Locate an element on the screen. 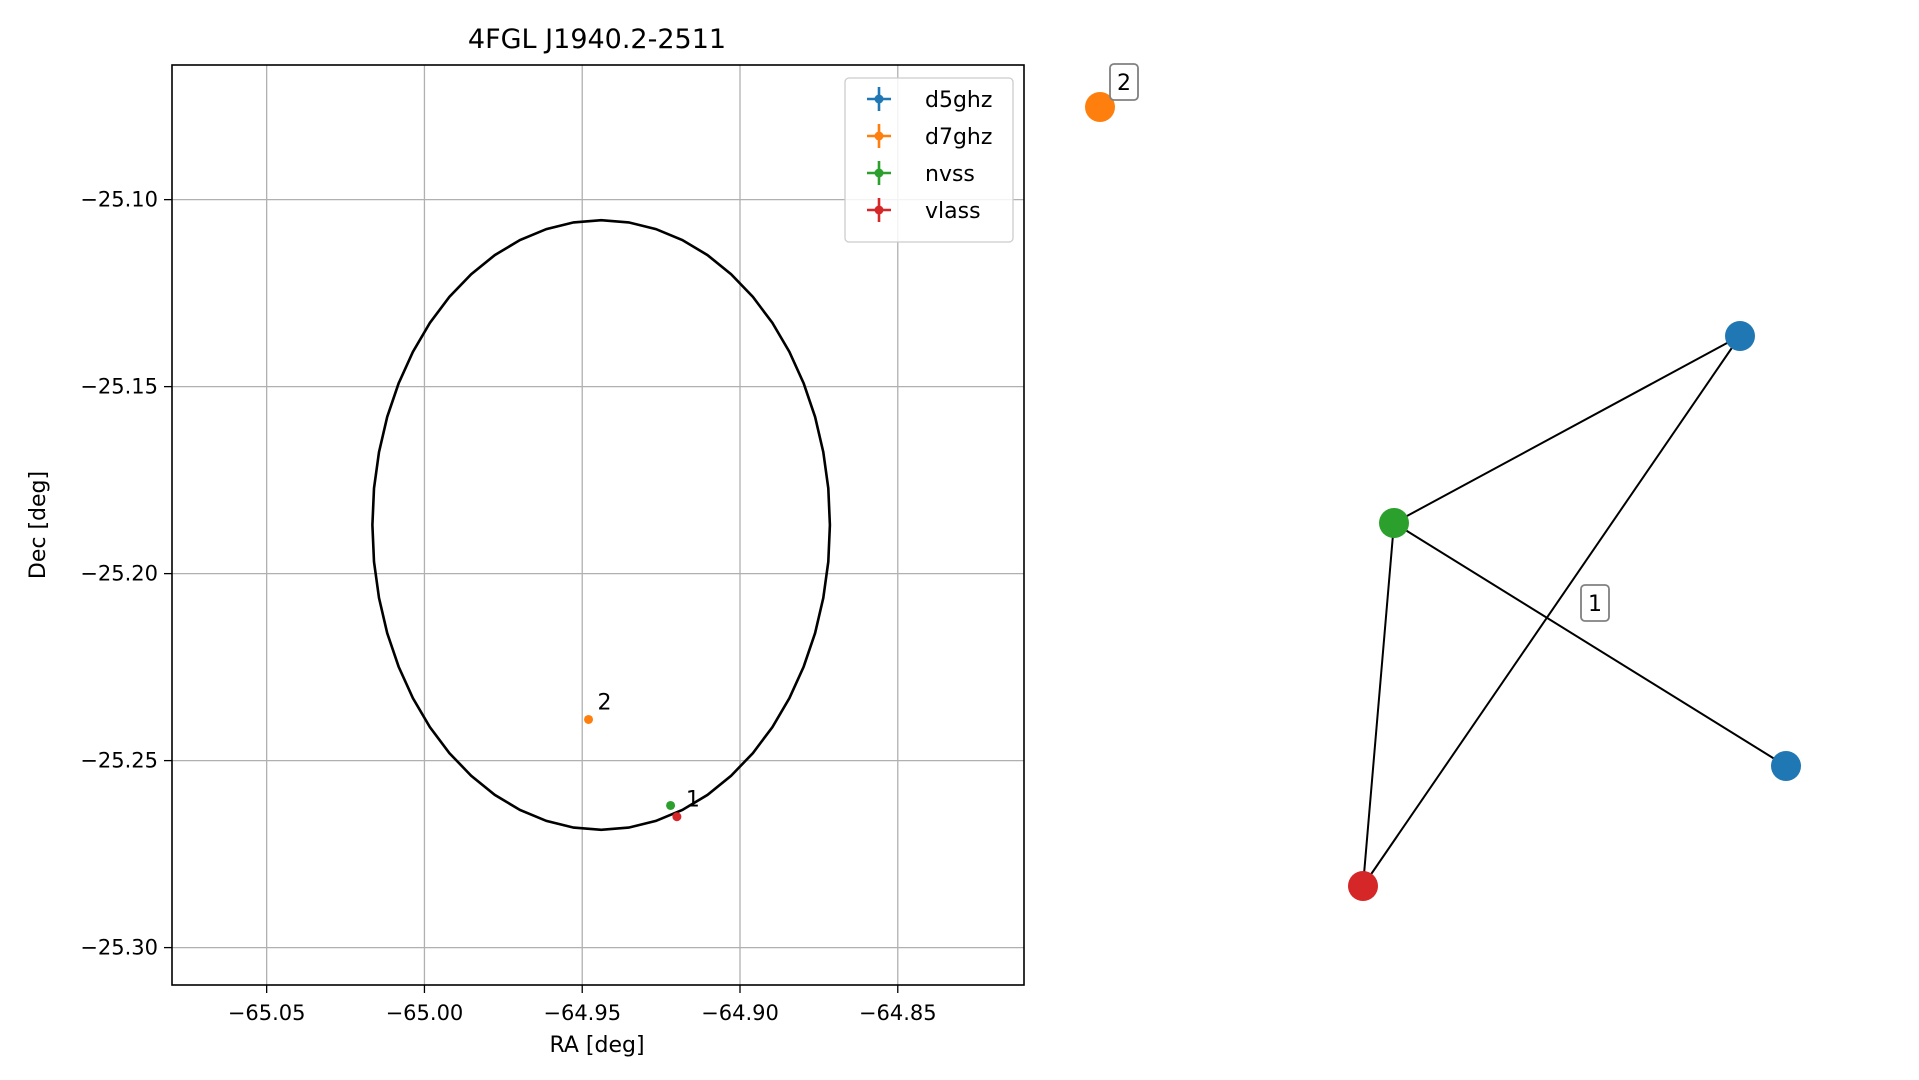 The image size is (1919, 1080). legend-dot-d5ghz is located at coordinates (879, 99).